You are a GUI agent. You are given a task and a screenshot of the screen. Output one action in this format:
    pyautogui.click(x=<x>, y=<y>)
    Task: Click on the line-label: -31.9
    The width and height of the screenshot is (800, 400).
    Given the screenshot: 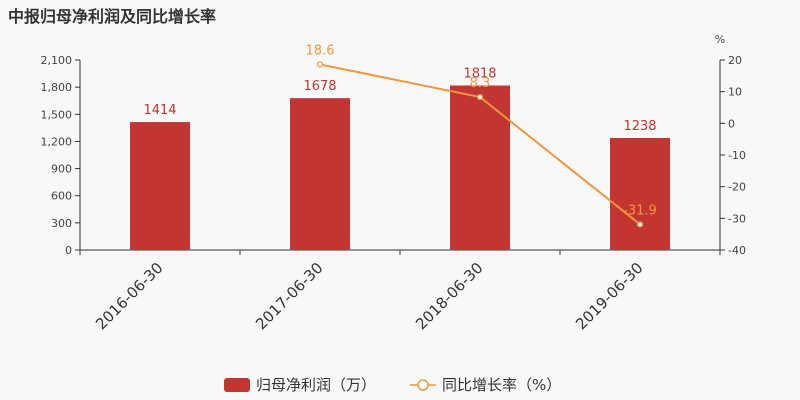 What is the action you would take?
    pyautogui.click(x=640, y=210)
    